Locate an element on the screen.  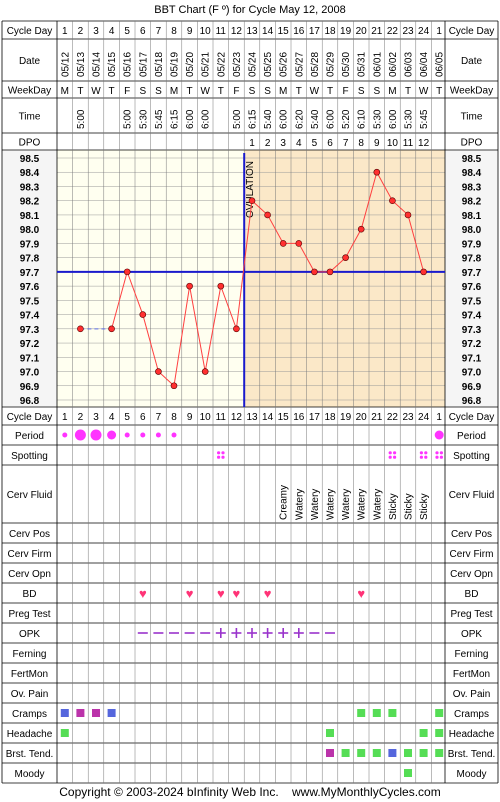
cycle-day-cell: 19 is located at coordinates (346, 31).